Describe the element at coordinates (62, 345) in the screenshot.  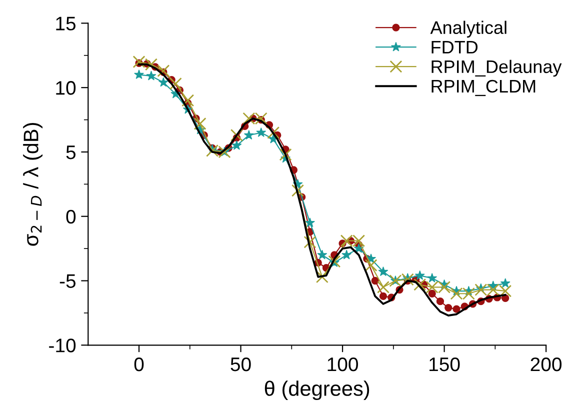
I see `y-tick-label: -10` at that location.